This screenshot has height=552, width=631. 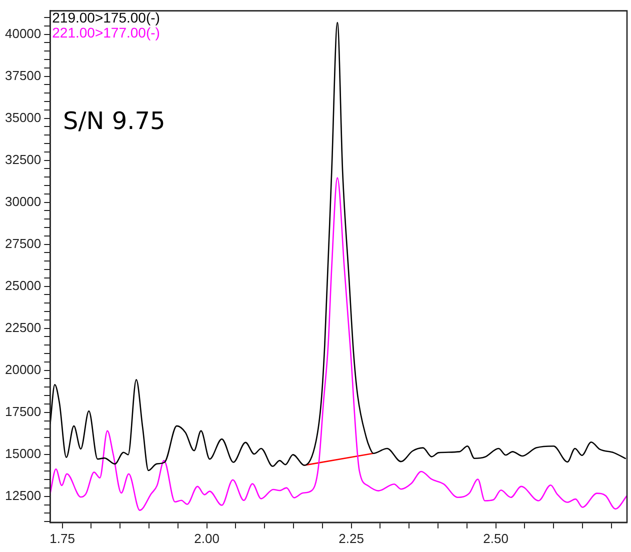 What do you see at coordinates (23, 201) in the screenshot?
I see `y-tick-label: 30000` at bounding box center [23, 201].